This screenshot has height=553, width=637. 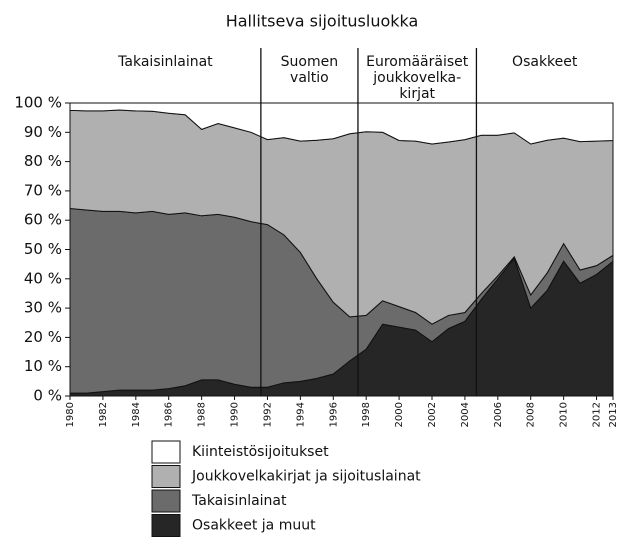 I want to click on x-tick-label: 2006, so click(x=498, y=414).